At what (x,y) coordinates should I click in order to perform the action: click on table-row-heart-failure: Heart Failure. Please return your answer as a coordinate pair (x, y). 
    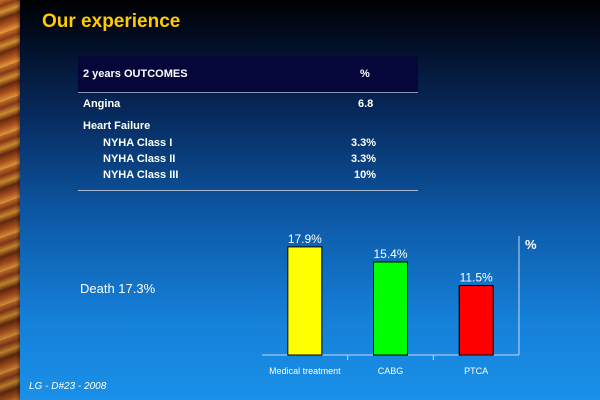
    Looking at the image, I should click on (116, 126).